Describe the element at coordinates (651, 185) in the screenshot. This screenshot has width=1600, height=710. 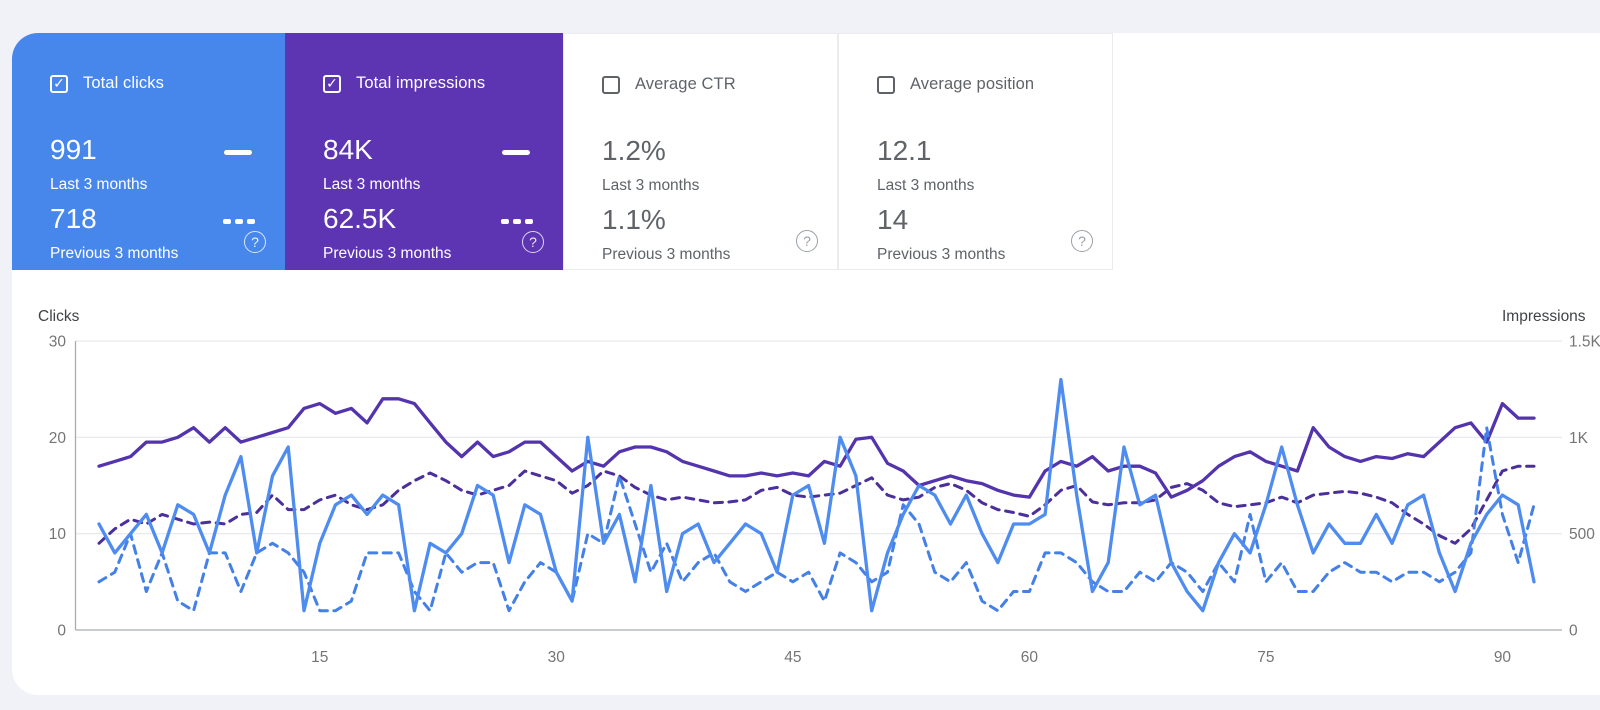
I see `average-ctr-current-caption: Last 3 months` at that location.